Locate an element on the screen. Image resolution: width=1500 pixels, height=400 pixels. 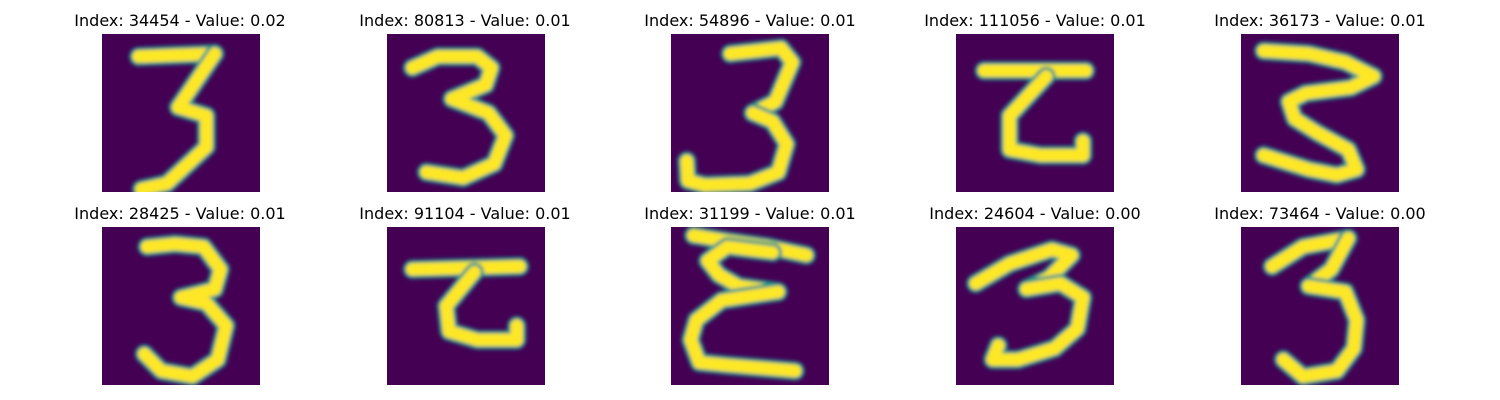
panel-title-8: Index: 31199 - Value: 0.01 is located at coordinates (750, 213).